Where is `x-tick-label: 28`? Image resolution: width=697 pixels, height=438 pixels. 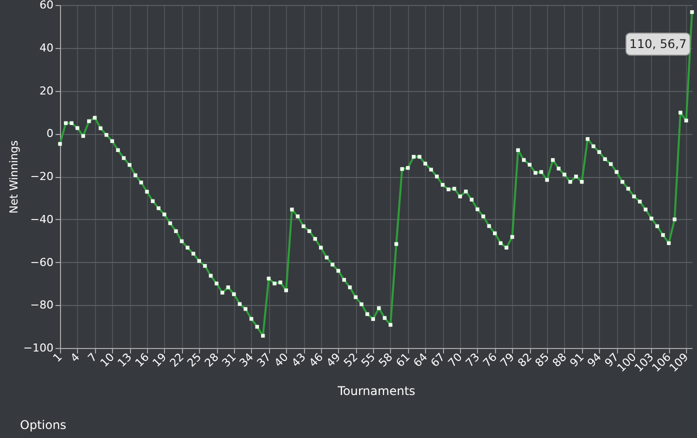 x-tick-label: 28 is located at coordinates (212, 360).